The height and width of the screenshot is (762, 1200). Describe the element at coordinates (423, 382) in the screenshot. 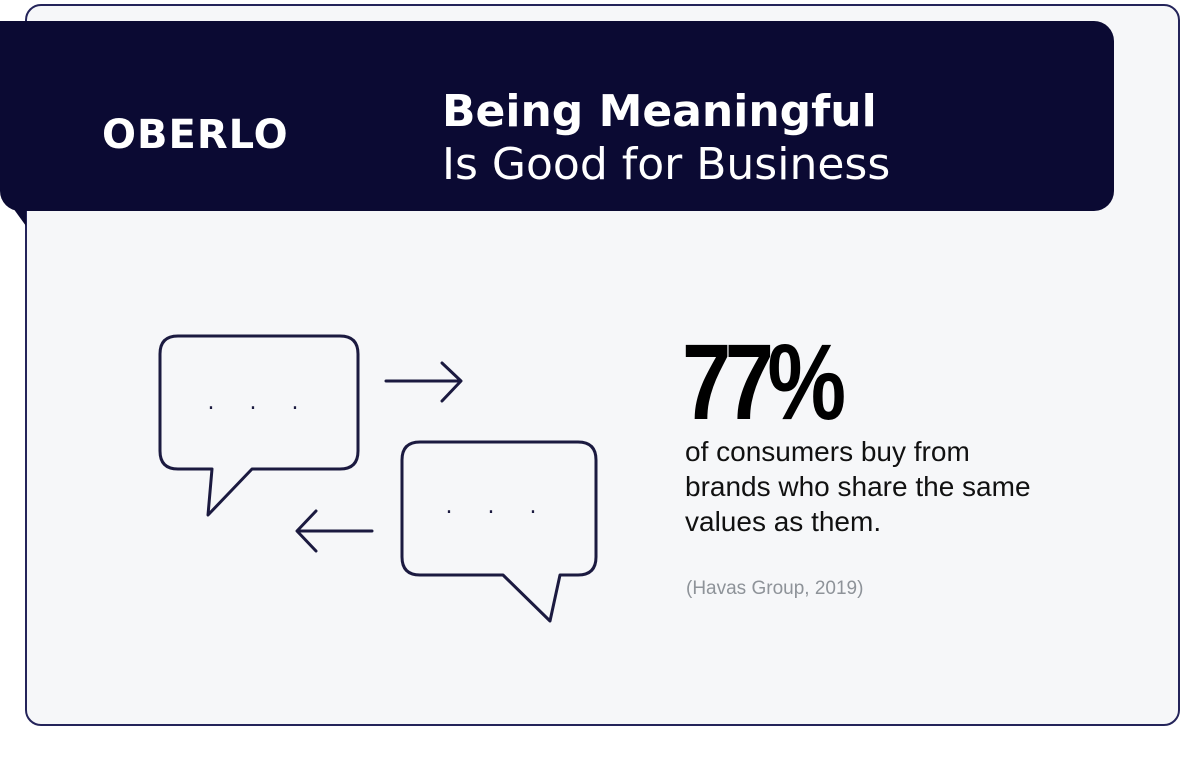

I see `arrow-right-icon` at that location.